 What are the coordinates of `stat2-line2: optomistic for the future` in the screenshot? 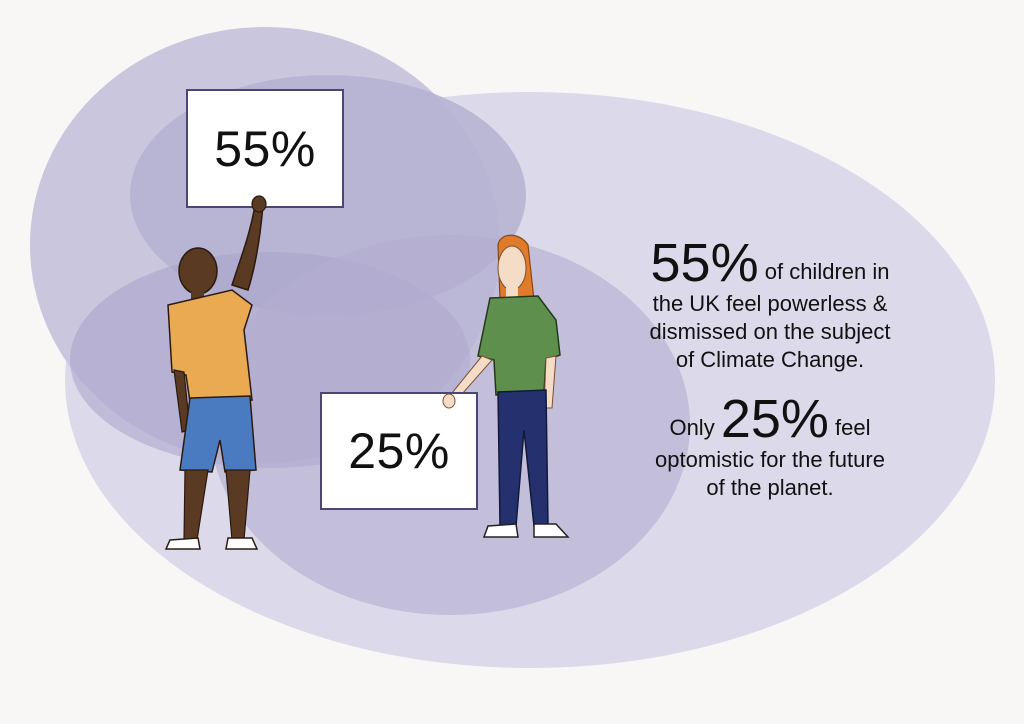 It's located at (770, 459).